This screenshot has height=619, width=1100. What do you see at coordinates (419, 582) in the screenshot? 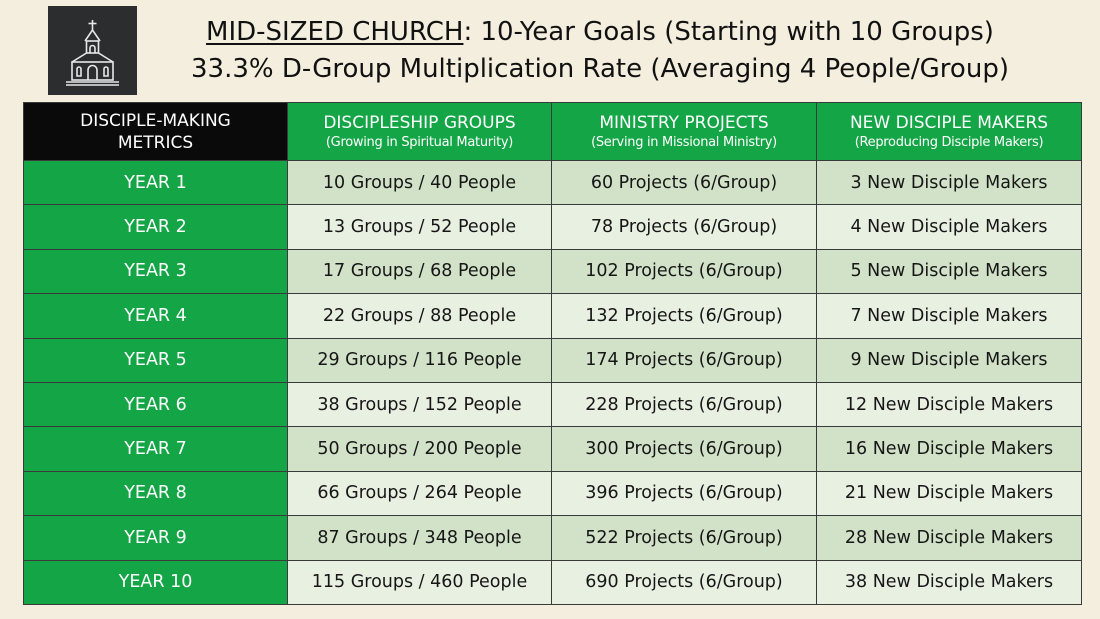
I see `groups-cell: 115 Groups / 460 People` at bounding box center [419, 582].